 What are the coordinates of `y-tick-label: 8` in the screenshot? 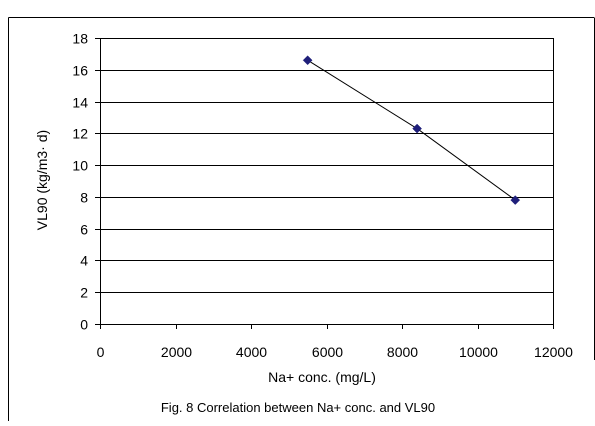 It's located at (84, 198).